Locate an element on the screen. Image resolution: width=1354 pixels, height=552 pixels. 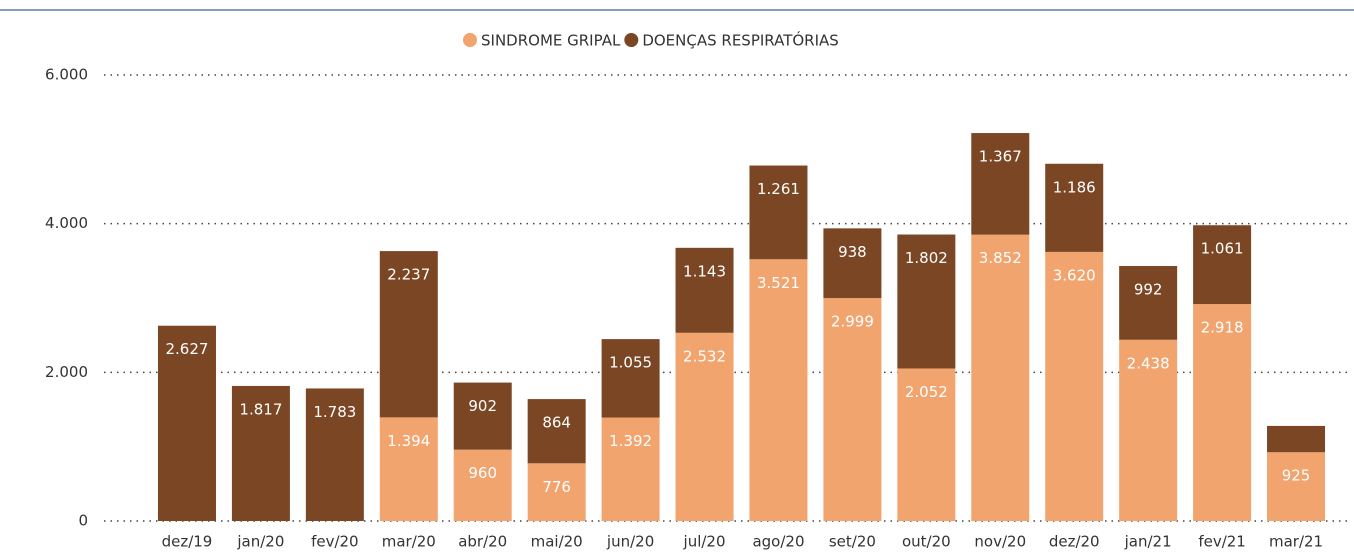
x-tick-label: mar/20 is located at coordinates (409, 542).